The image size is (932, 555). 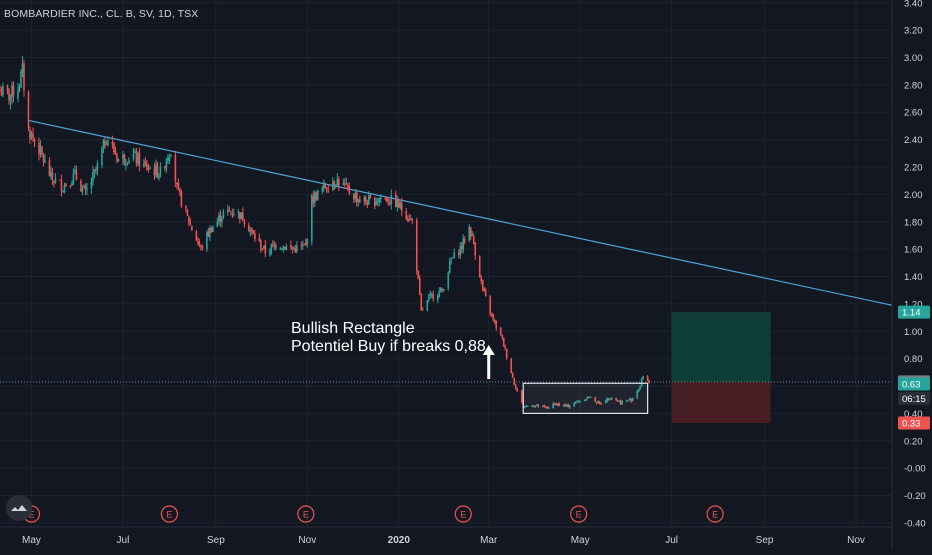 What do you see at coordinates (216, 540) in the screenshot?
I see `x-tick-label: Sep` at bounding box center [216, 540].